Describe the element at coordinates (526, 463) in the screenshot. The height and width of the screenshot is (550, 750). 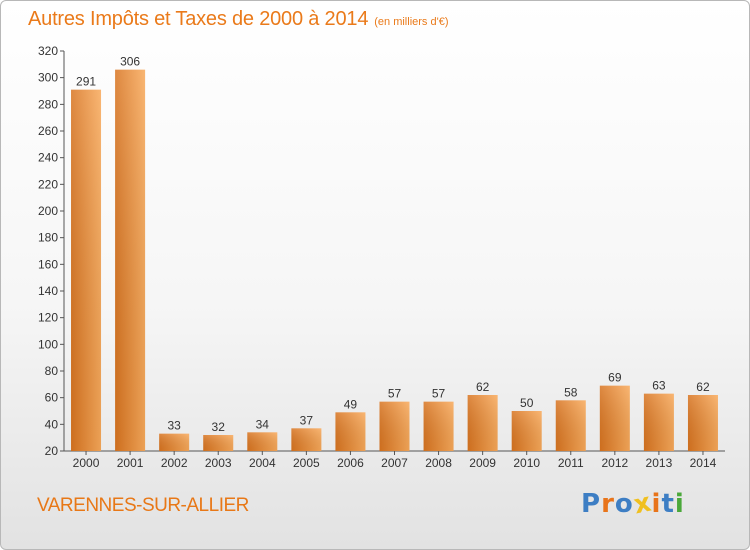
I see `x-tick-label: 2010` at that location.